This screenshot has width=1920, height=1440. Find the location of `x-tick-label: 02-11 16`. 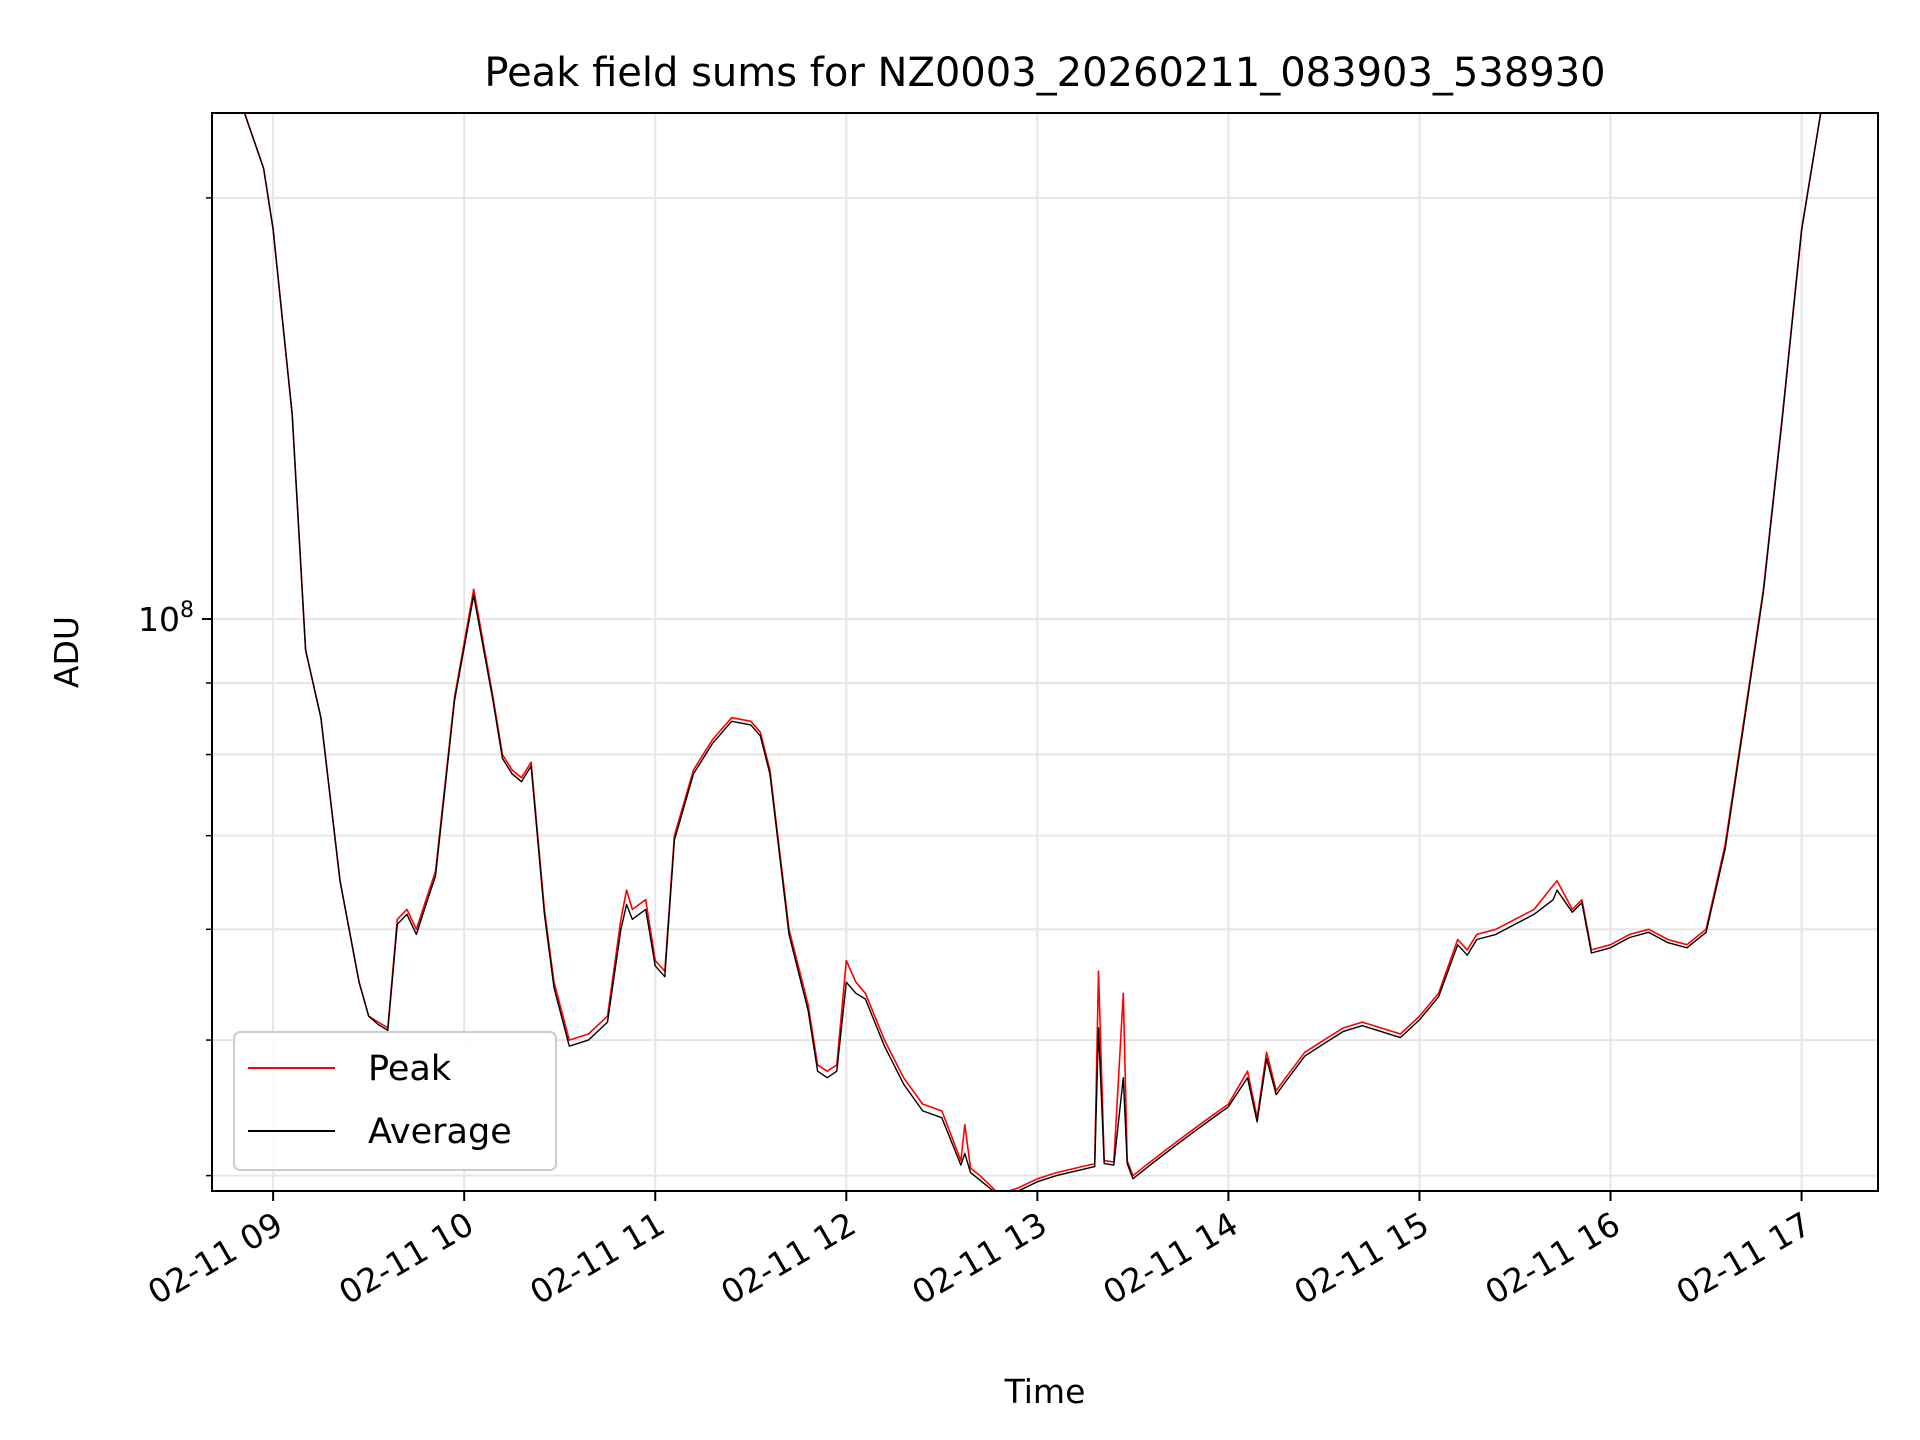

x-tick-label: 02-11 16 is located at coordinates (1553, 1258).